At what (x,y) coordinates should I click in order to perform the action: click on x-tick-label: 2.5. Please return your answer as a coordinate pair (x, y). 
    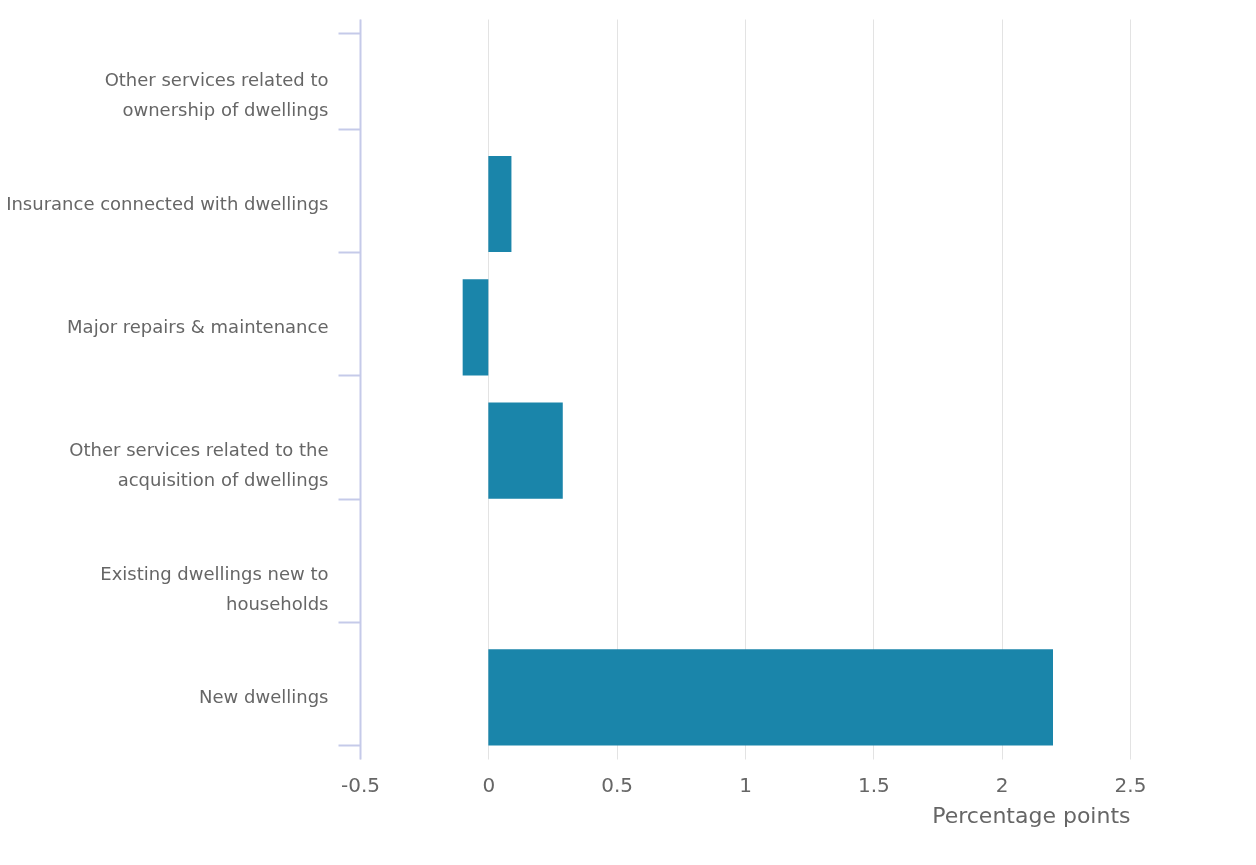
    Looking at the image, I should click on (1130, 784).